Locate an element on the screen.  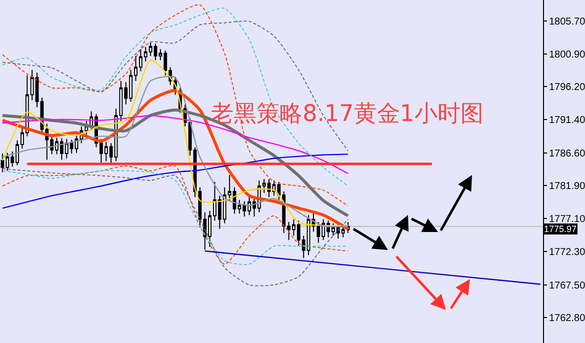
y-tick-label: 1767.50 is located at coordinates (567, 286).